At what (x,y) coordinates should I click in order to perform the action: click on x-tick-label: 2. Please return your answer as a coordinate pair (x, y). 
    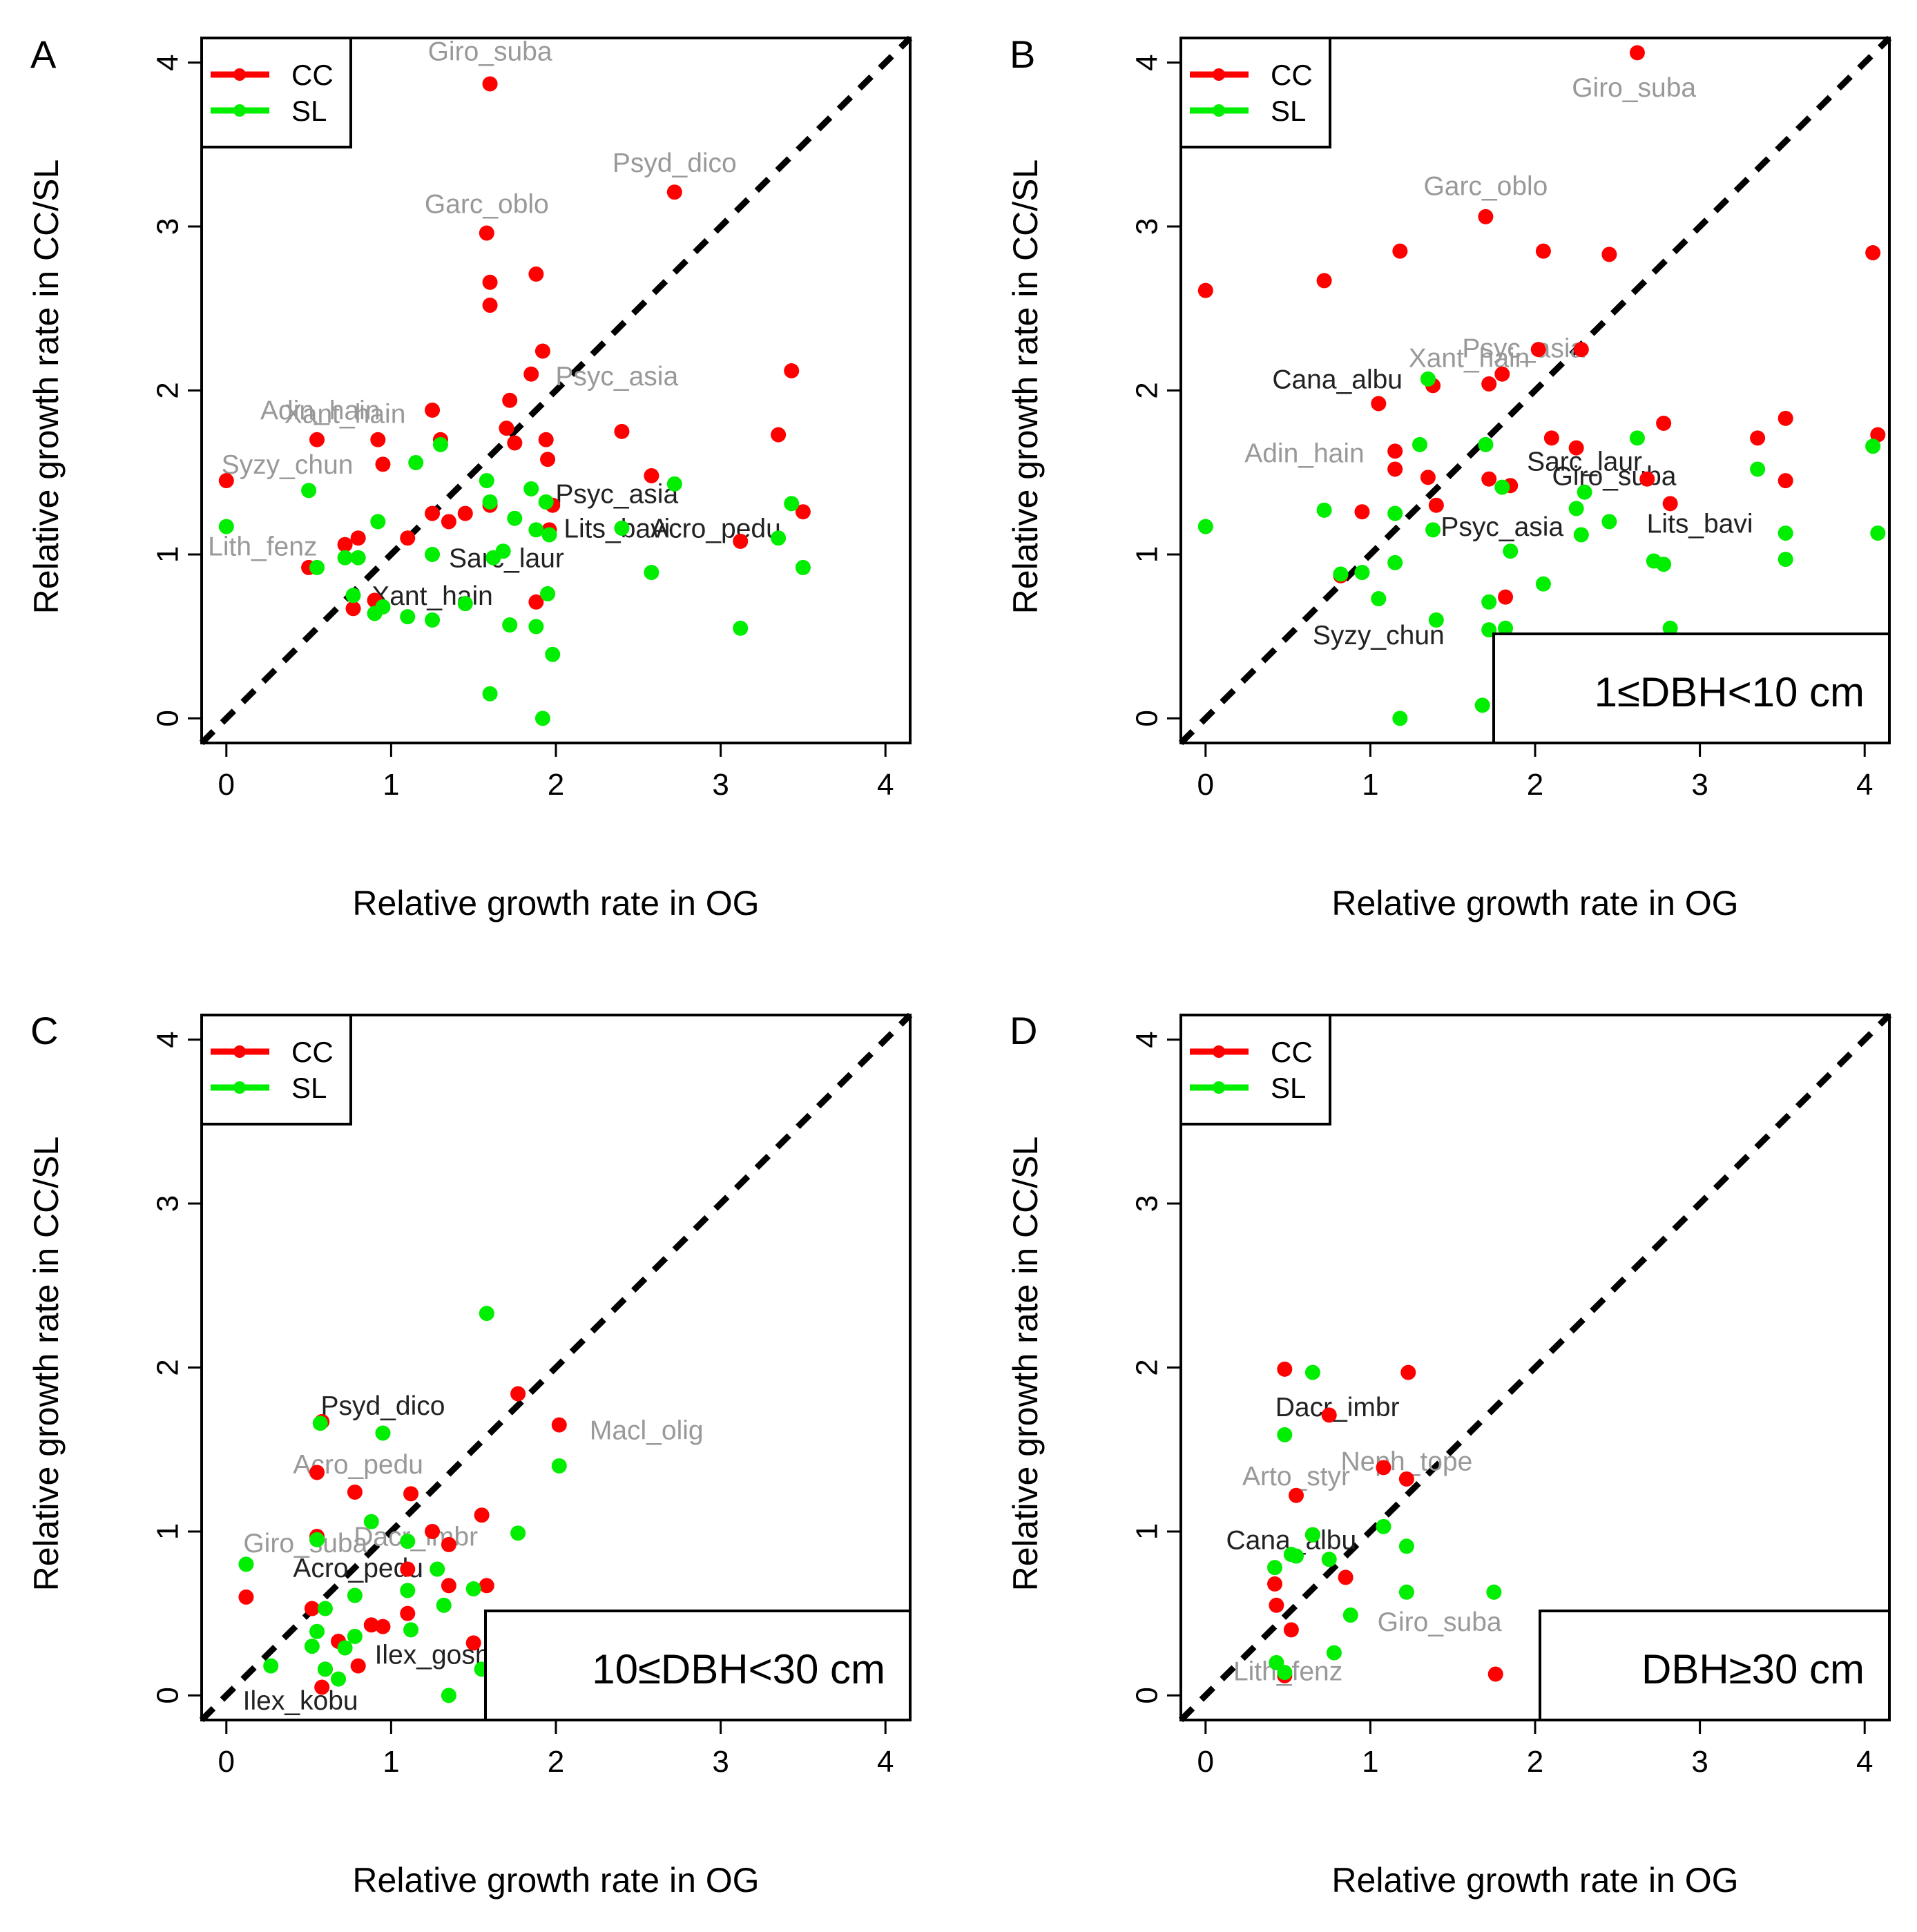
    Looking at the image, I should click on (556, 785).